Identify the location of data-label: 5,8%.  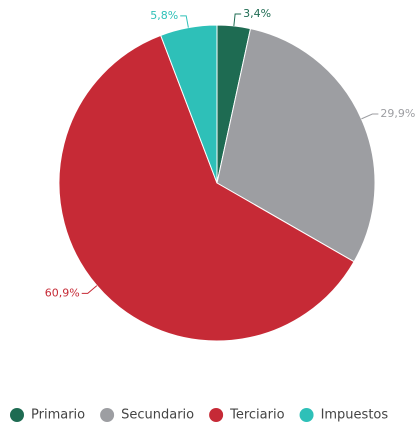
(164, 15).